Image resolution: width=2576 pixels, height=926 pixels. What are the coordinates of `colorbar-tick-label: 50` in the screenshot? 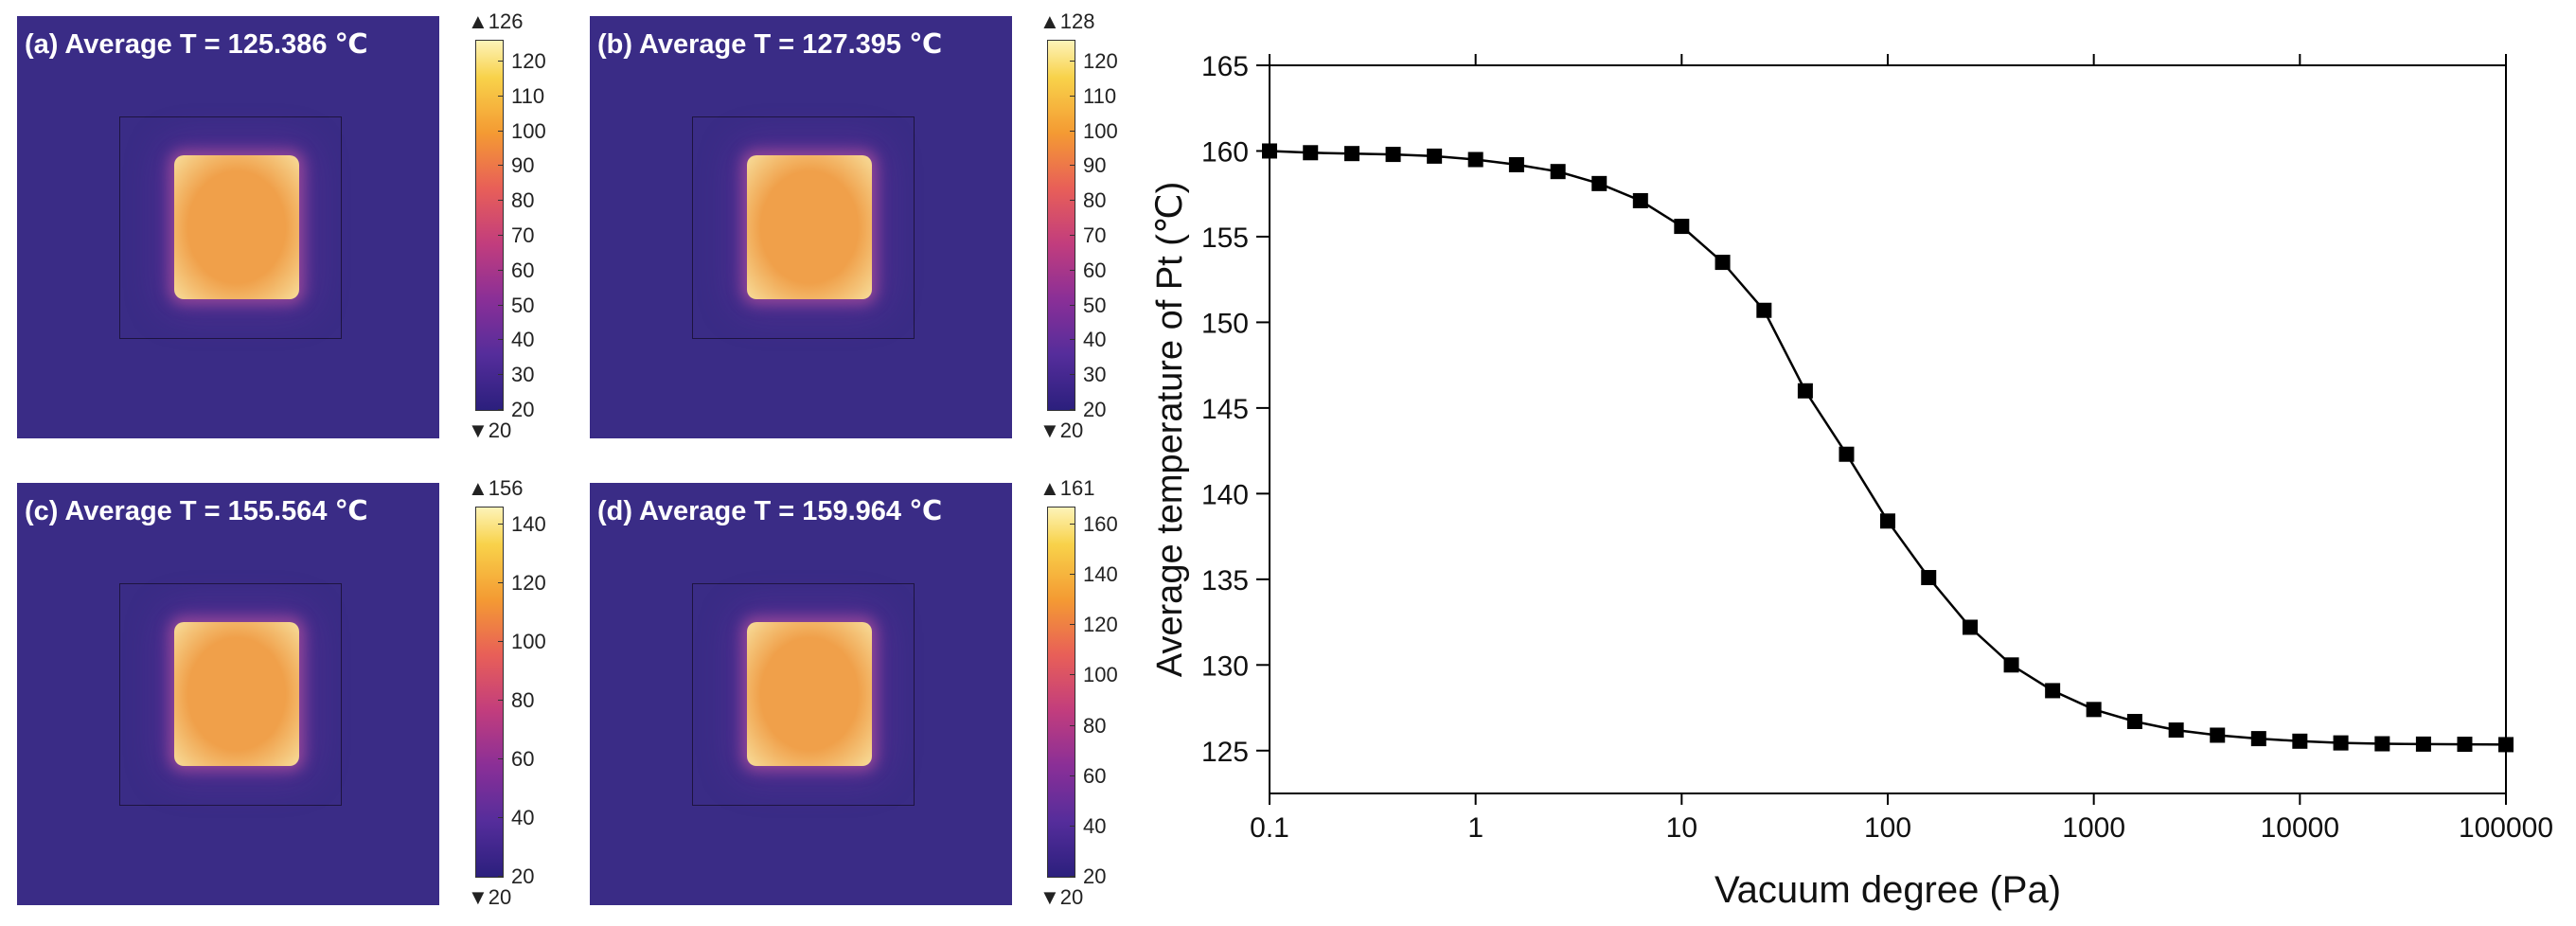 It's located at (523, 305).